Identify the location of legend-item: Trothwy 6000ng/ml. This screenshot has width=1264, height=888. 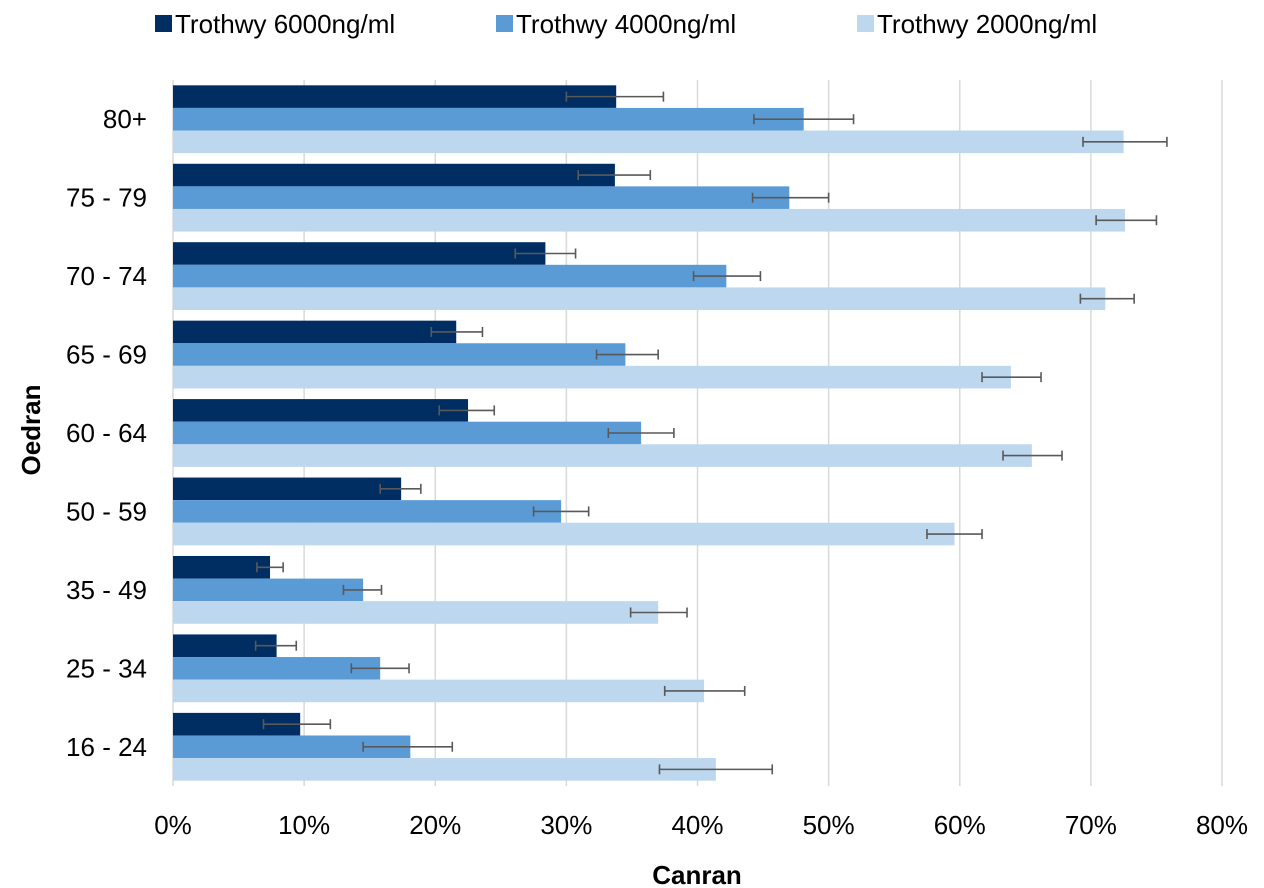
(275, 24).